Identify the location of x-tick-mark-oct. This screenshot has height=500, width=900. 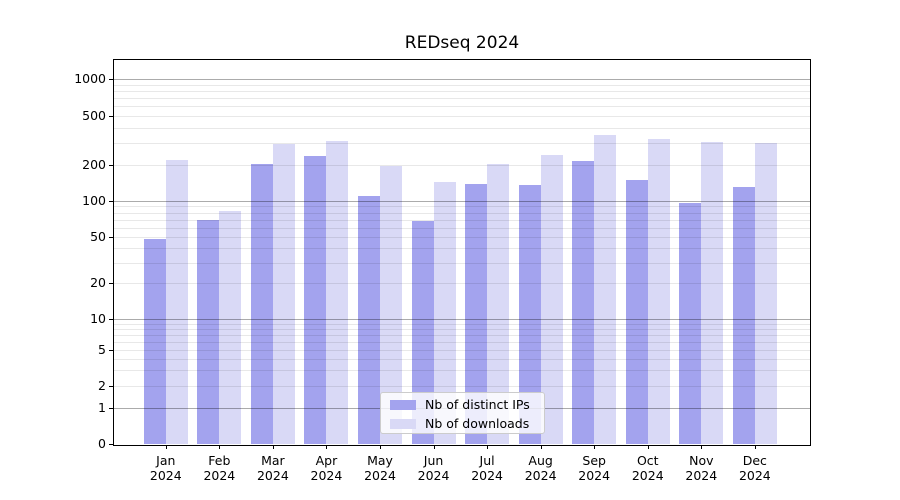
(648, 447).